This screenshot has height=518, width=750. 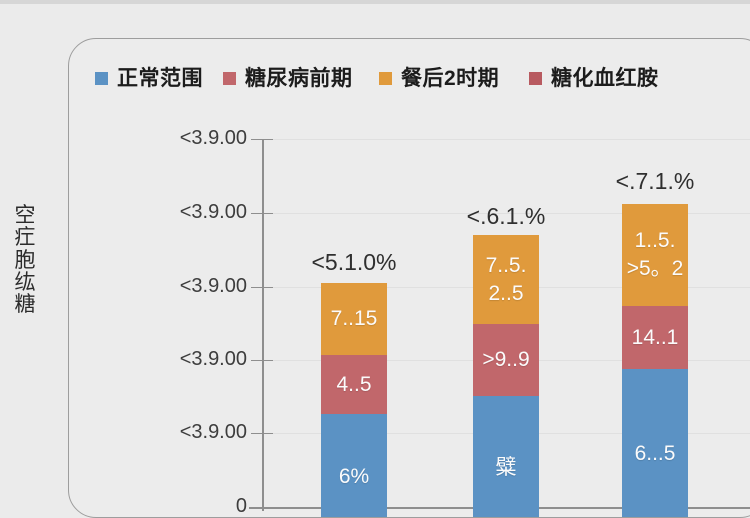 I want to click on bar-segment-label: 2..5, so click(x=506, y=293).